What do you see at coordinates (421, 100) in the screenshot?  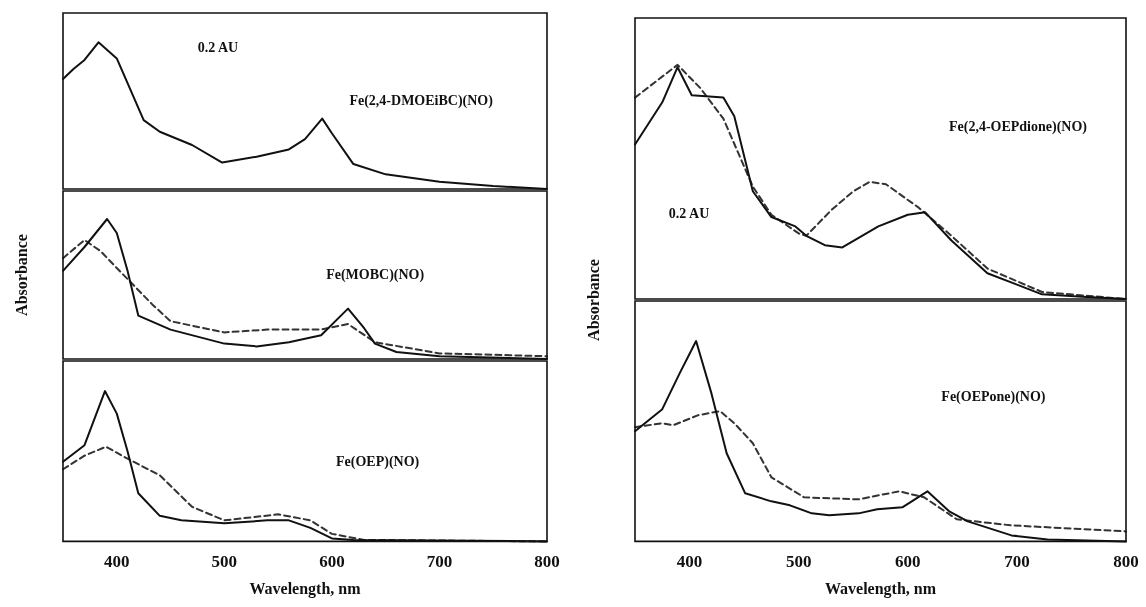 I see `annotation: Fe(2,4-DMOEiBC)(NO)` at bounding box center [421, 100].